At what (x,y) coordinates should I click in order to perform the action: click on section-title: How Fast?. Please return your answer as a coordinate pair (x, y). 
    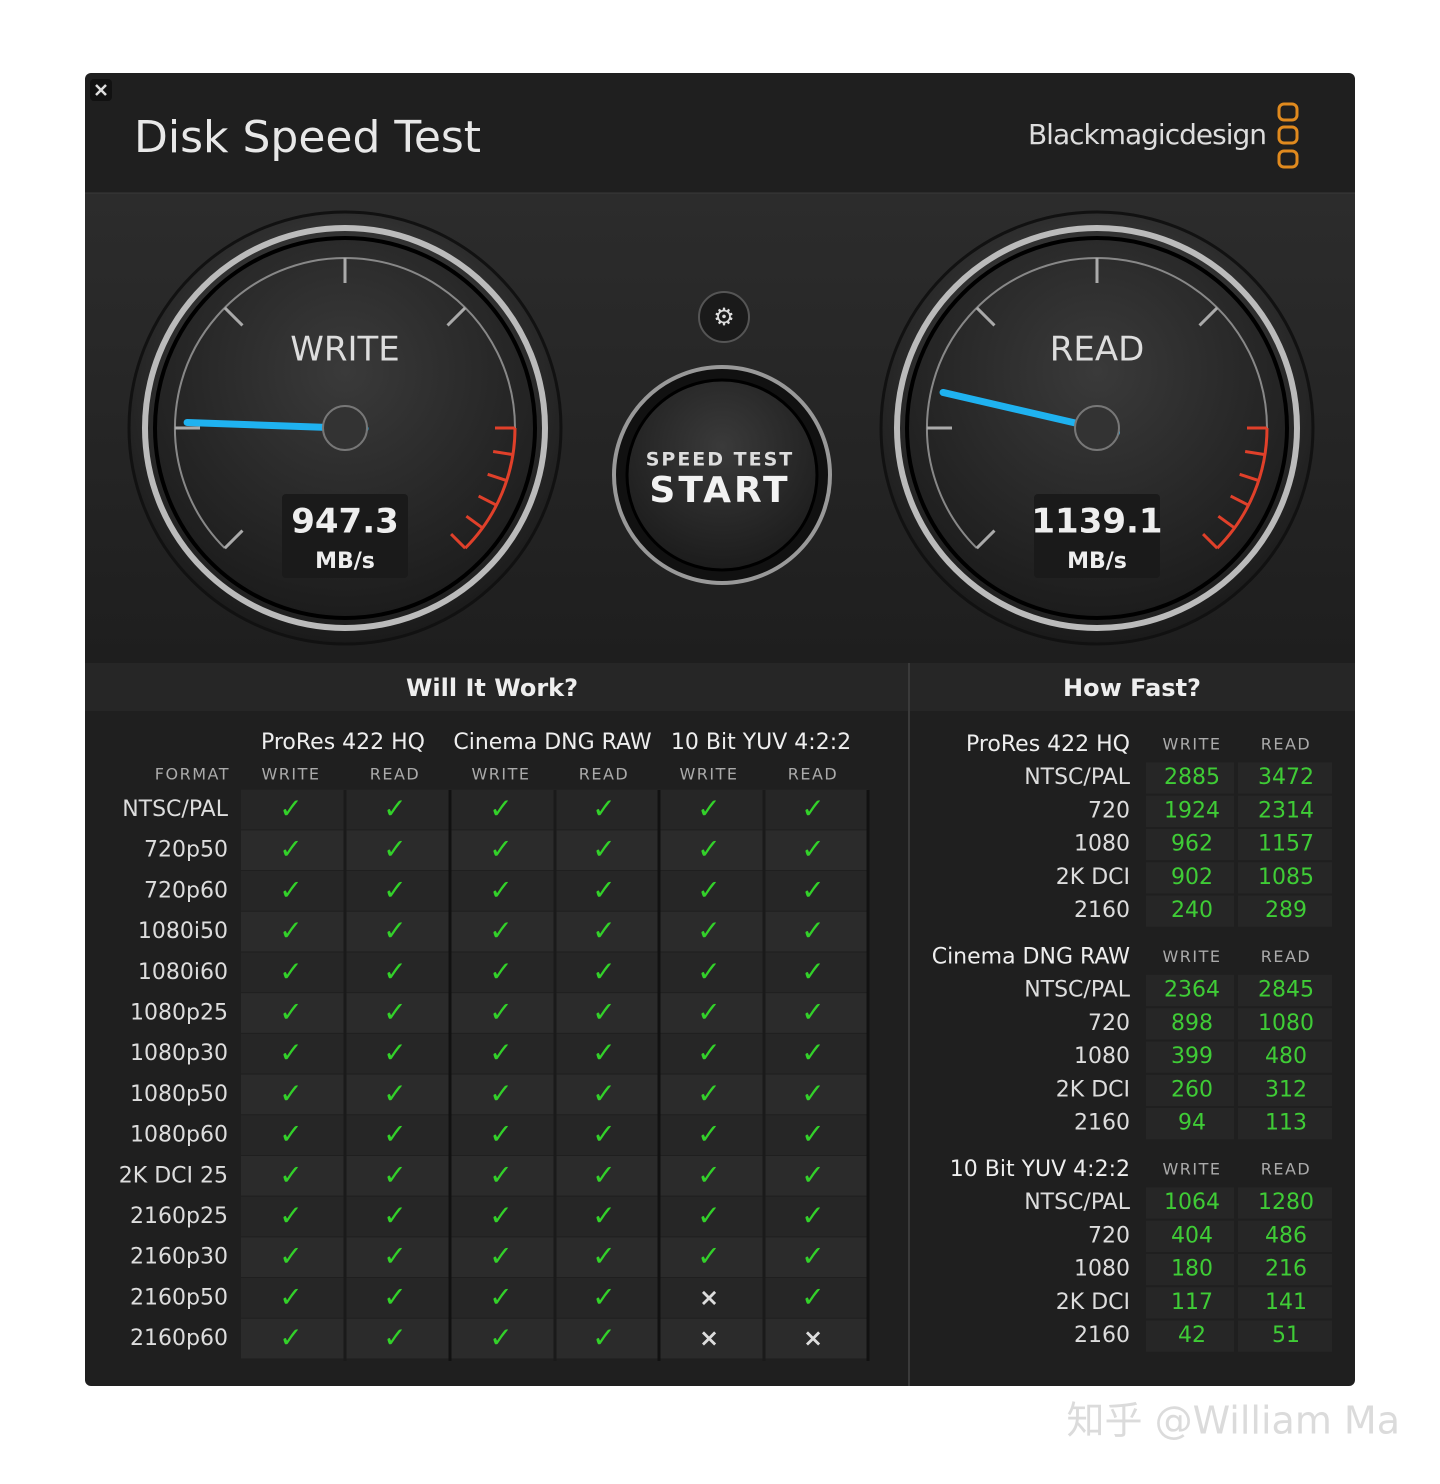
    Looking at the image, I should click on (1132, 688).